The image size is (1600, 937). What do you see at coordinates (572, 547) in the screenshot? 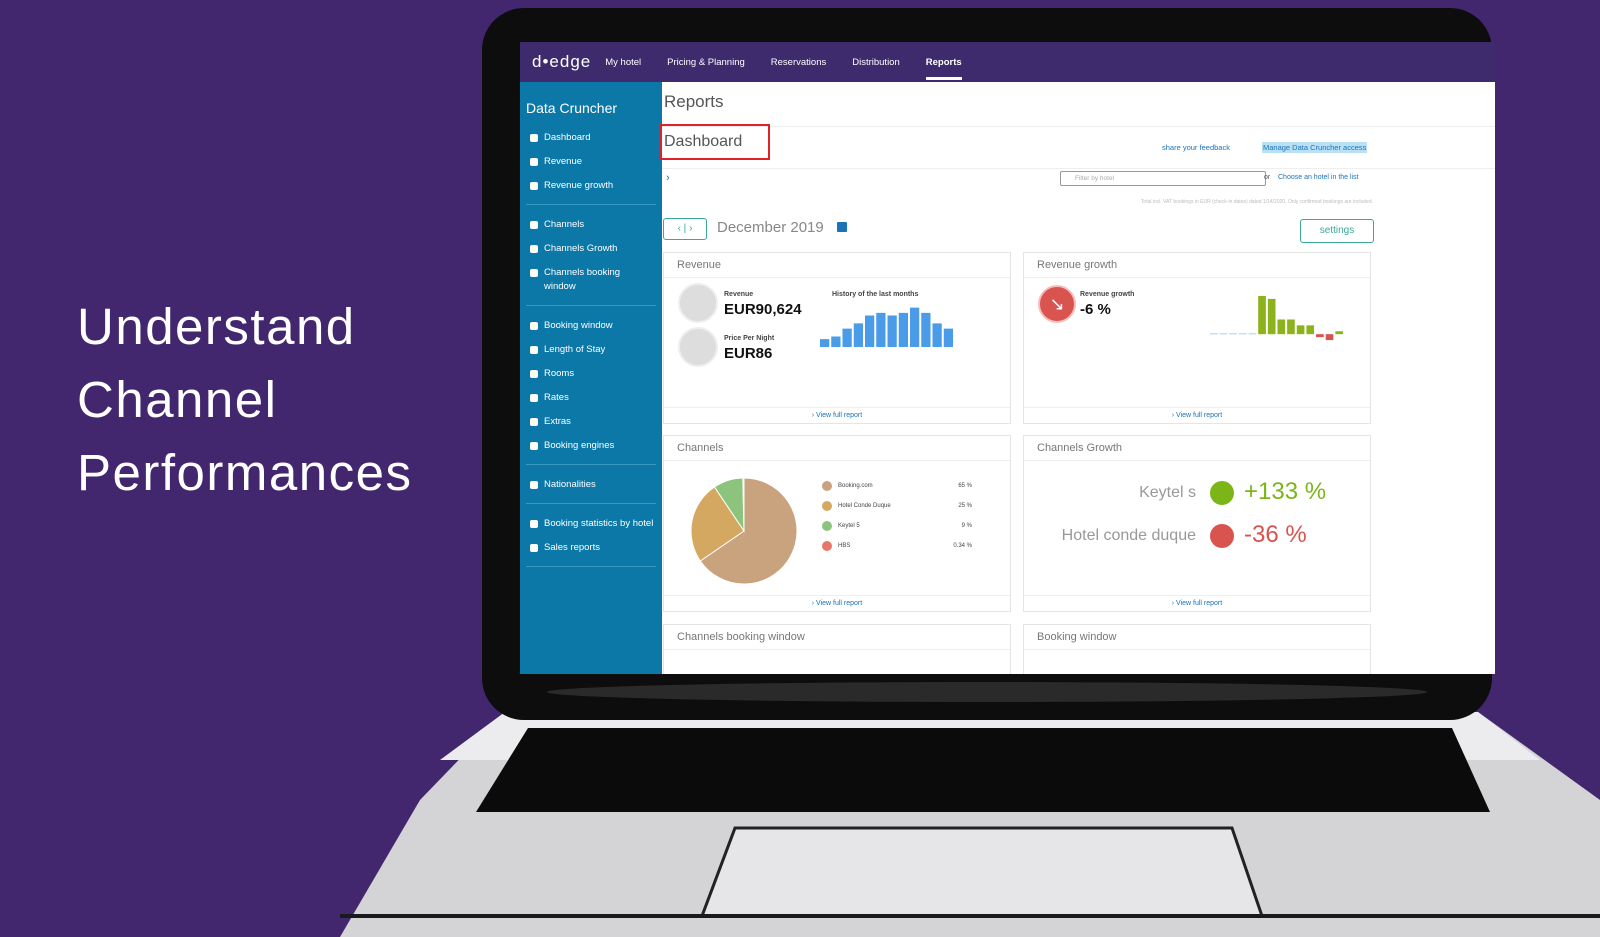
I see `sidebar-label: Sales reports` at bounding box center [572, 547].